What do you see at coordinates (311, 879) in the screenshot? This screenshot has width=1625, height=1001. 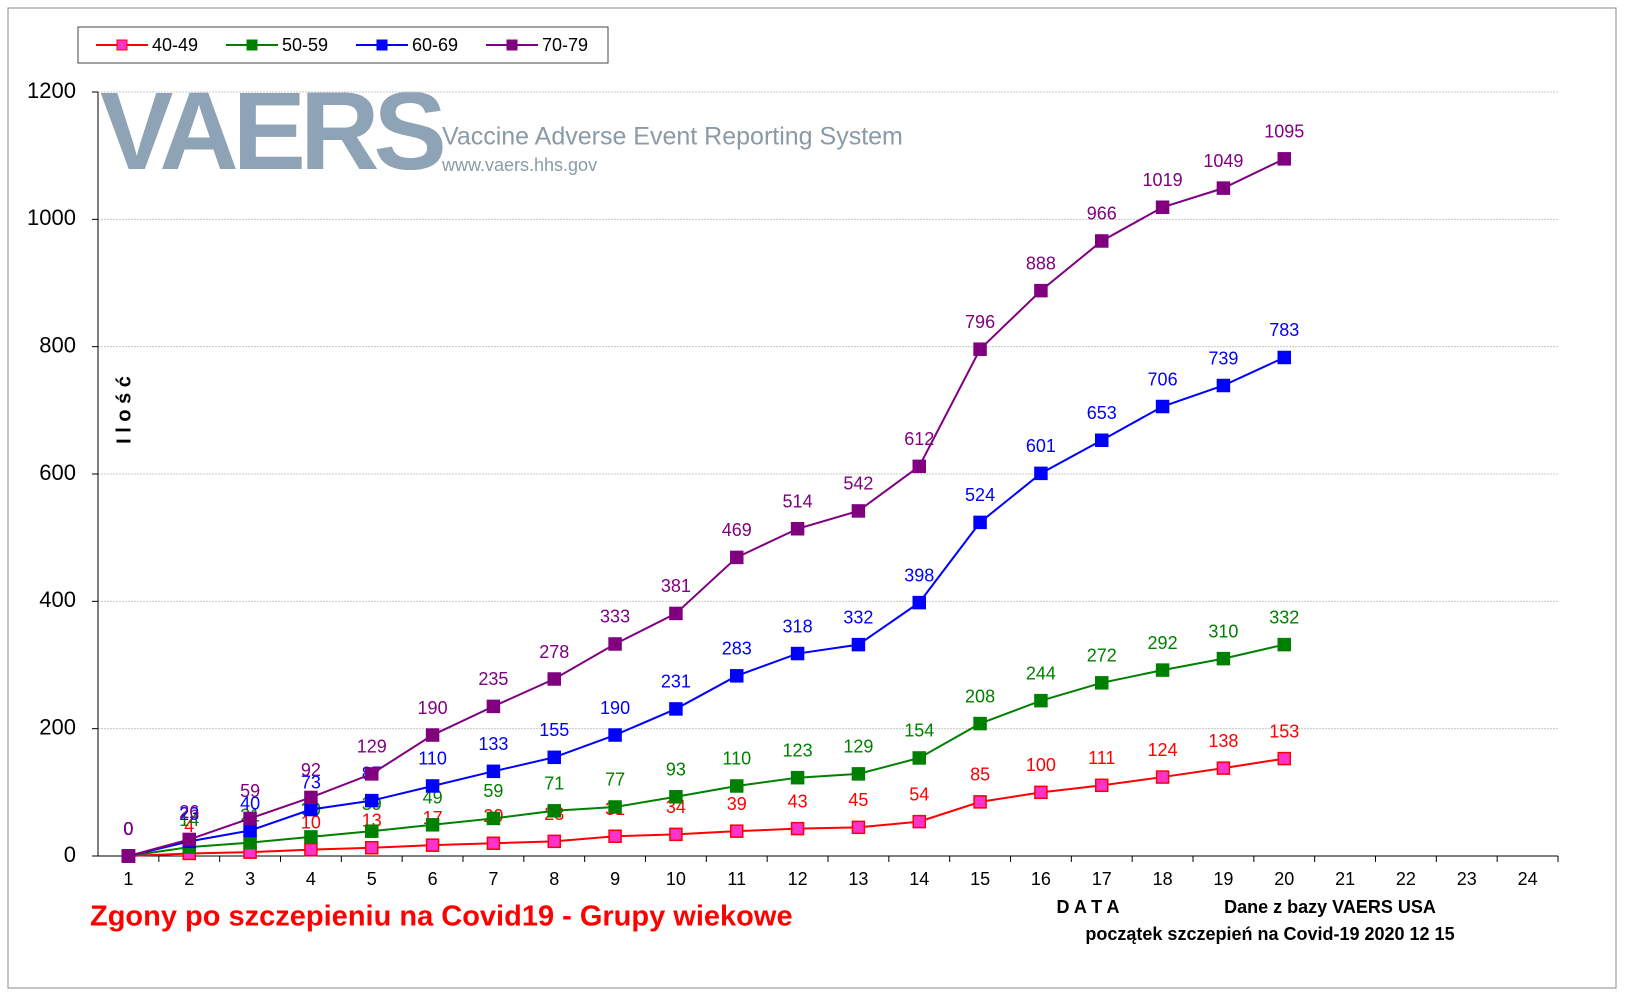 I see `x-tick-label: 4` at bounding box center [311, 879].